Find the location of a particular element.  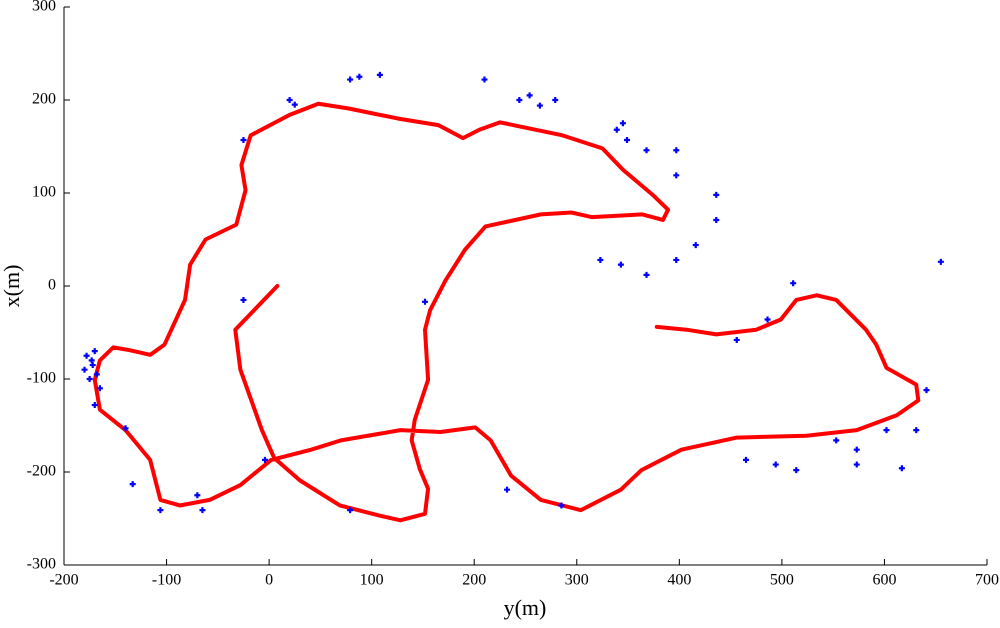

x-tick-label: -100 is located at coordinates (166, 580).